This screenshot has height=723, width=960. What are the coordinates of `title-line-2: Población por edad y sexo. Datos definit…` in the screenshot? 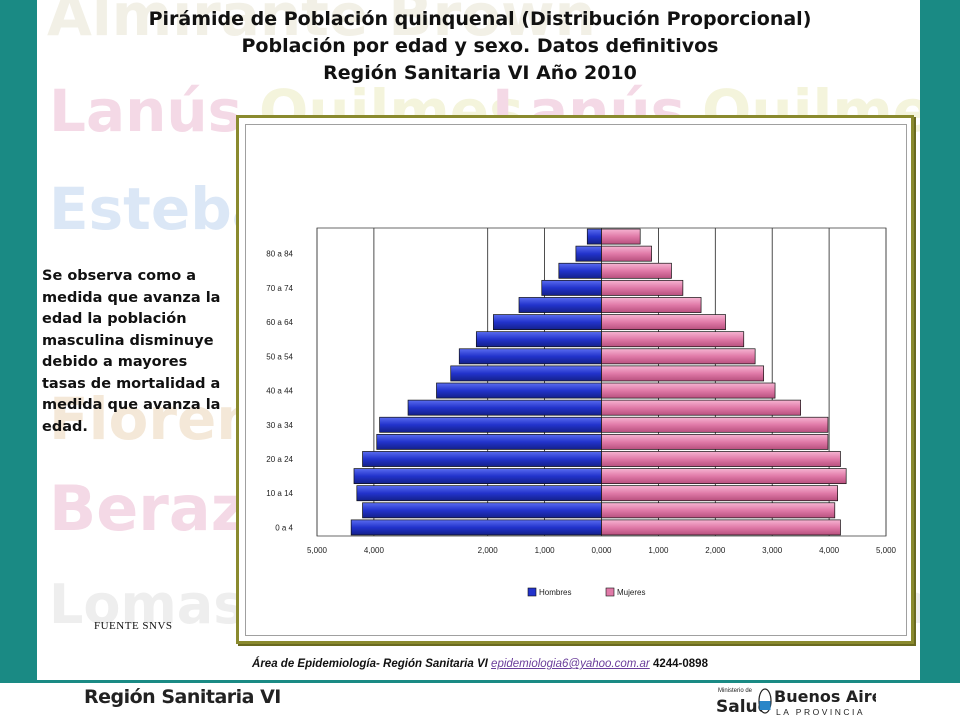 It's located at (480, 46).